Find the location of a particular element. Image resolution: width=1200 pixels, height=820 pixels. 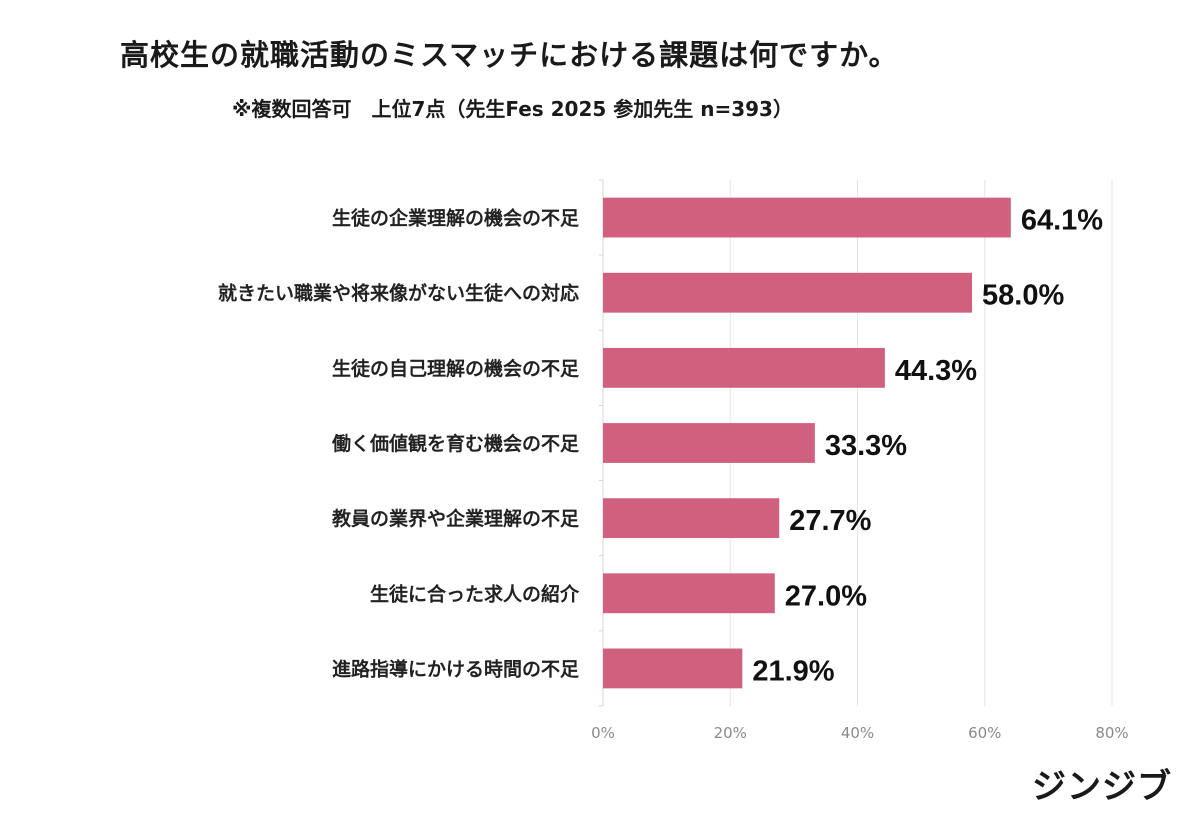

category-label: 教員の業界や企業理解の不足 is located at coordinates (456, 518).